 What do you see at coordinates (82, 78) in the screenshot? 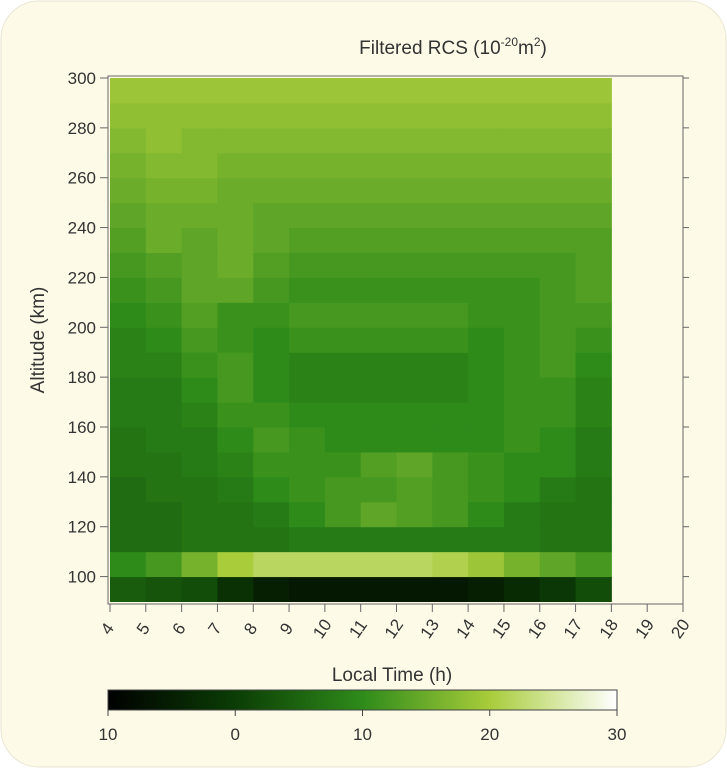
I see `y-tick-label: 300` at bounding box center [82, 78].